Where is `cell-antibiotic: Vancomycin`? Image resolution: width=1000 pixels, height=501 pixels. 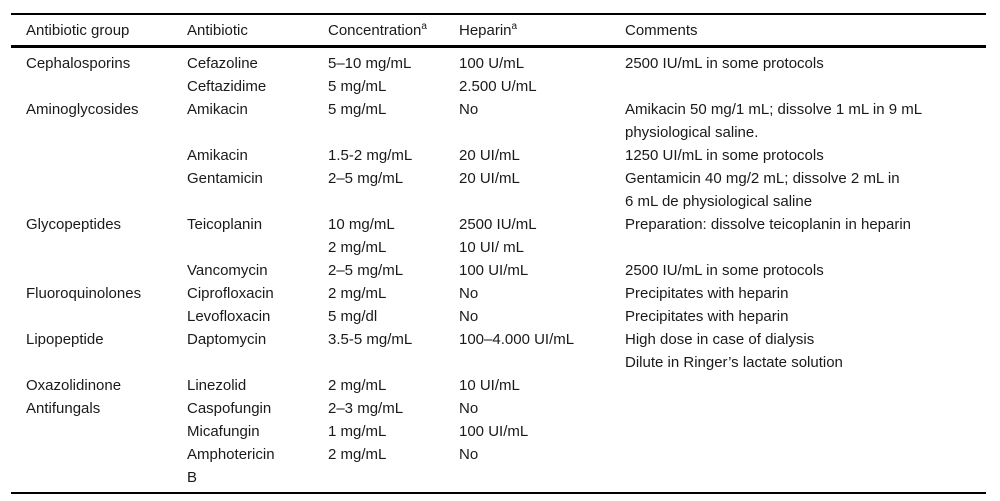
cell-antibiotic: Vancomycin is located at coordinates (227, 270).